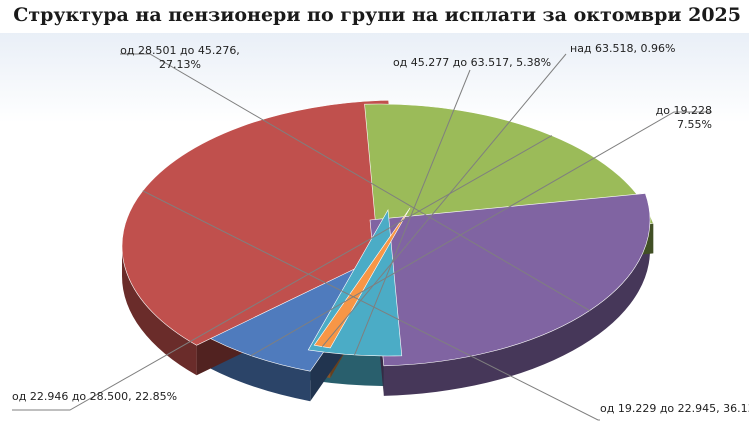 The height and width of the screenshot is (441, 749). Describe the element at coordinates (472, 62) in the screenshot. I see `slice-label-4-0: од 45.277 до 63.517, 5.38%` at that location.